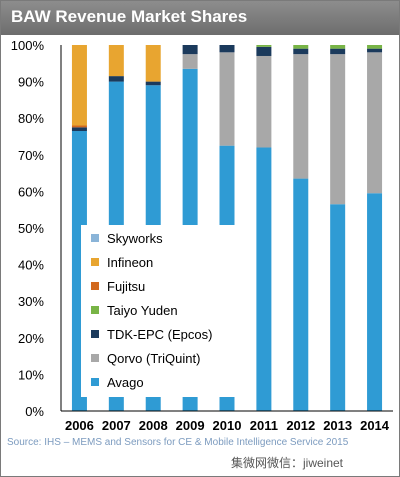 This screenshot has width=400, height=477. What do you see at coordinates (31, 338) in the screenshot?
I see `y-tick-label: 20%` at bounding box center [31, 338].